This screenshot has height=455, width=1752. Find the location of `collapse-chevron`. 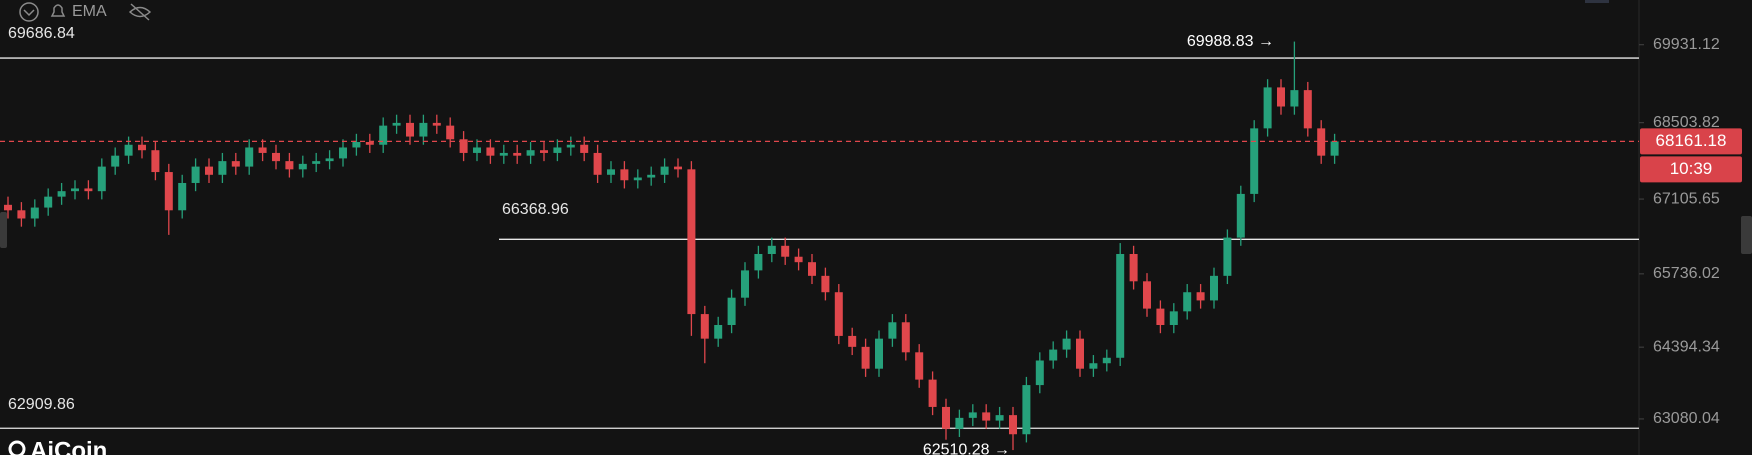

collapse-chevron is located at coordinates (29, 13).